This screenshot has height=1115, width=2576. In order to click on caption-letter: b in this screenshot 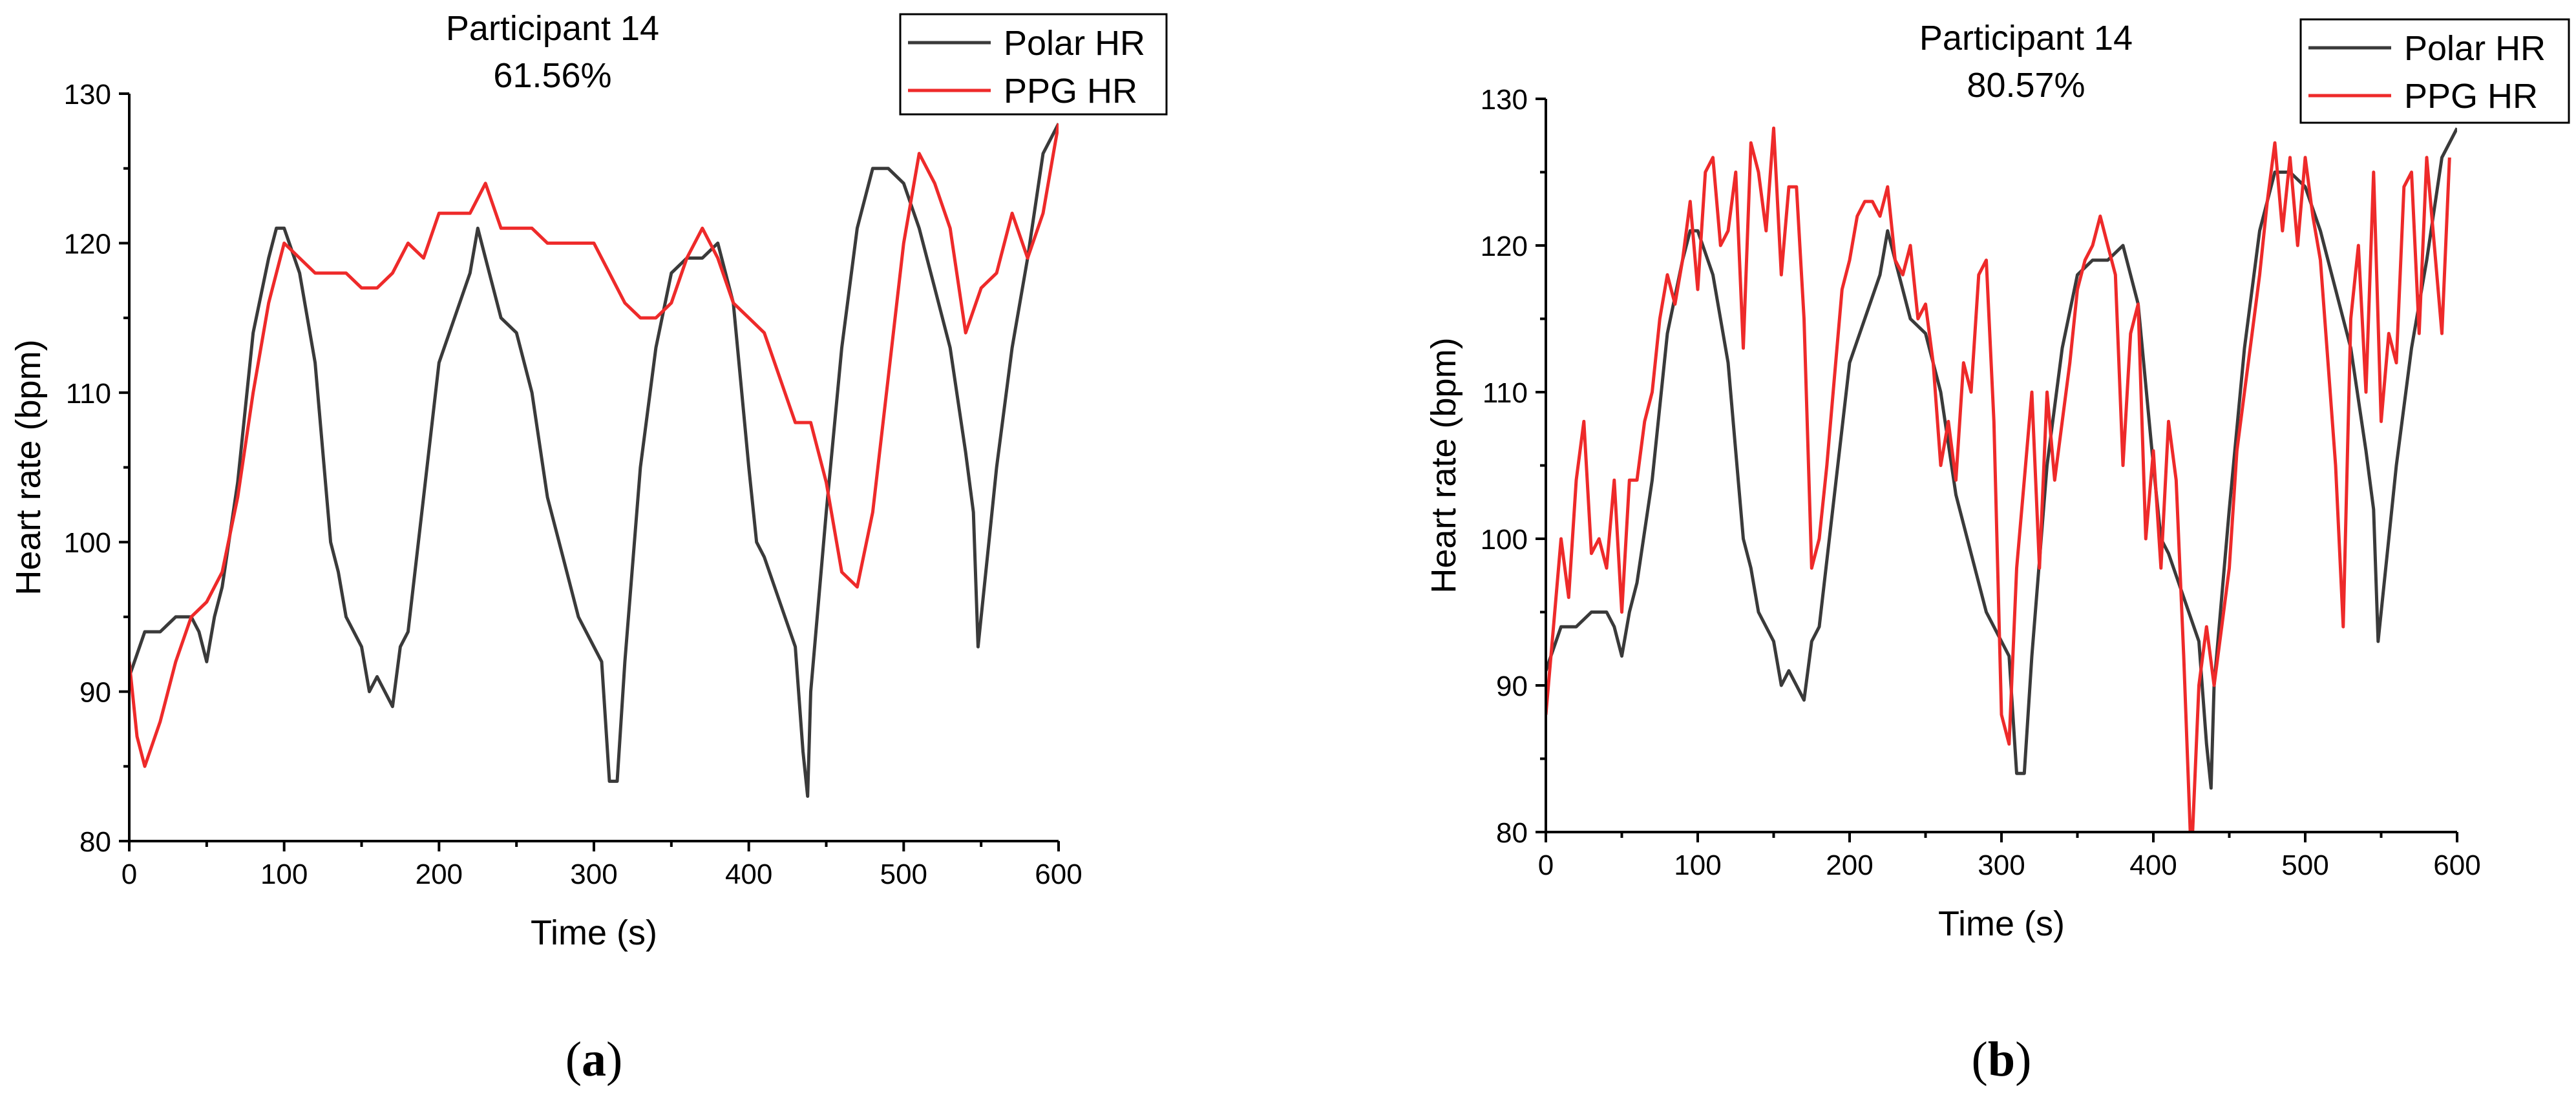, I will do `click(2001, 1059)`.